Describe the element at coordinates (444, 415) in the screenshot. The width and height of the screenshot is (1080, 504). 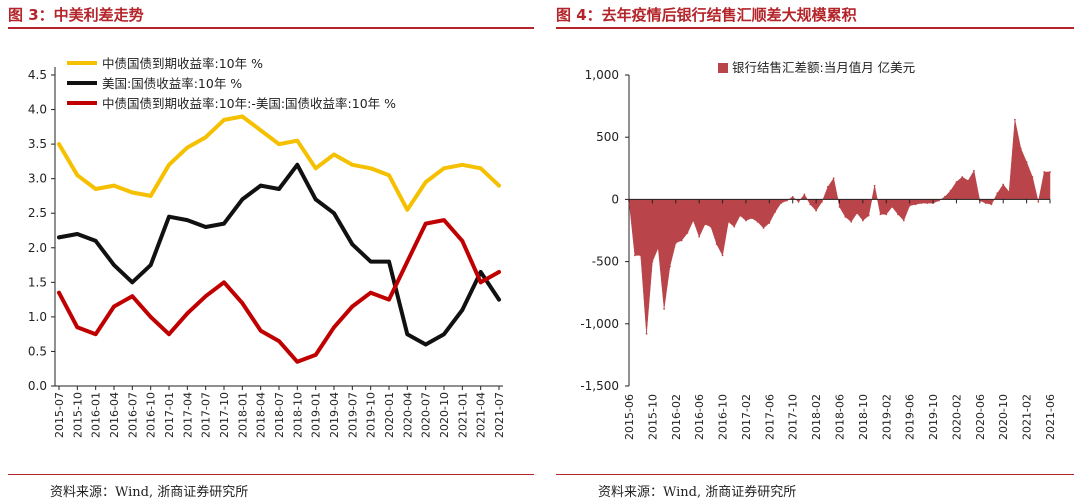
I see `left-x-tick-label: 2020-10` at that location.